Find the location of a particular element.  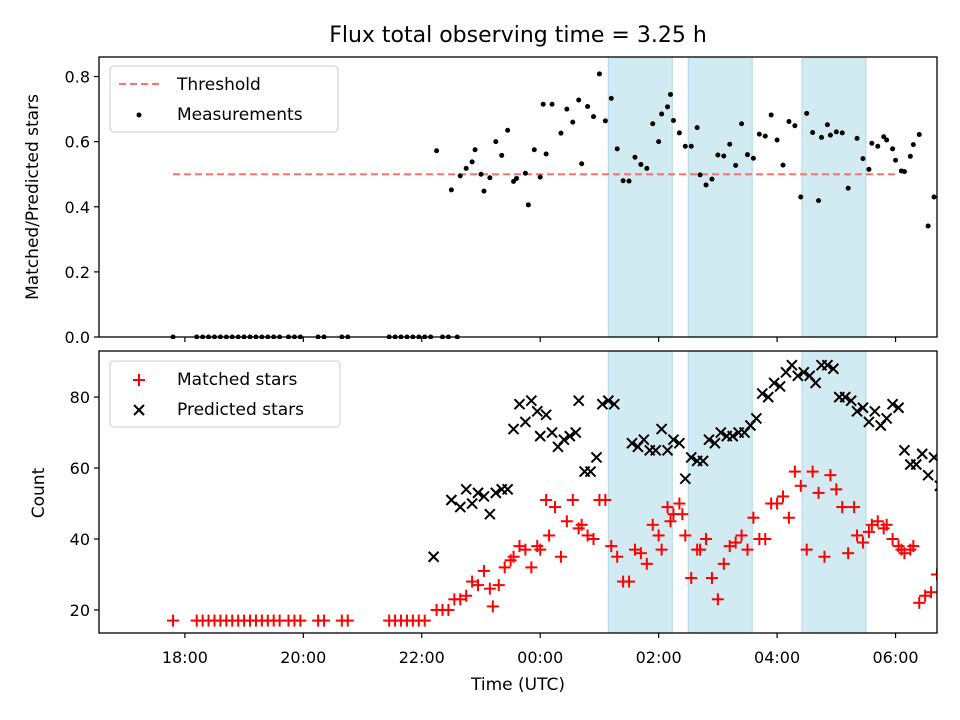

x-tick-label: 00:00 is located at coordinates (540, 657).